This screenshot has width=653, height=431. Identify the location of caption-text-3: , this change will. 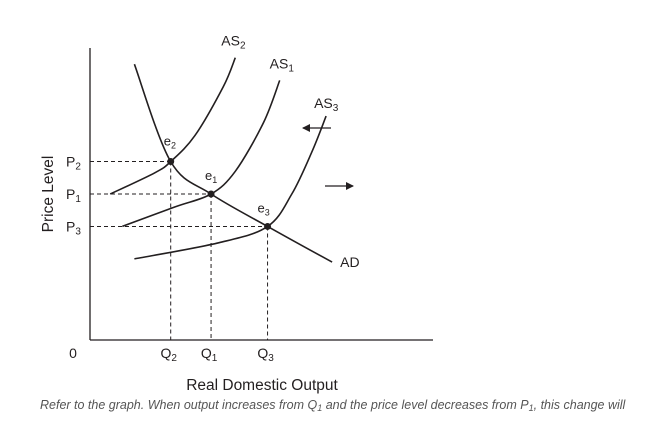
(579, 405).